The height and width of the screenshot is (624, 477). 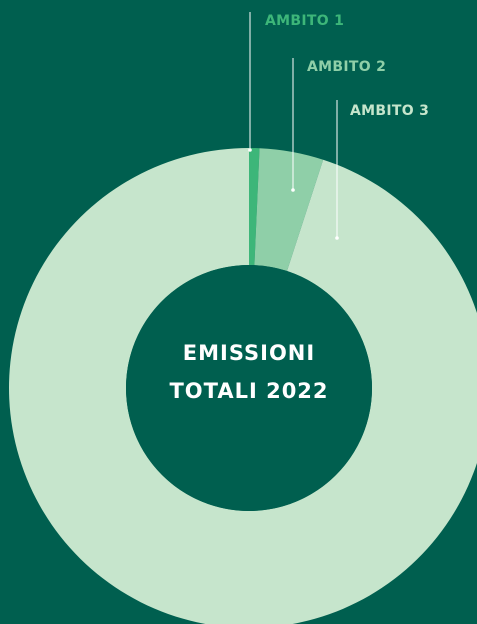 What do you see at coordinates (389, 111) in the screenshot?
I see `legend-label: AMBITO 3` at bounding box center [389, 111].